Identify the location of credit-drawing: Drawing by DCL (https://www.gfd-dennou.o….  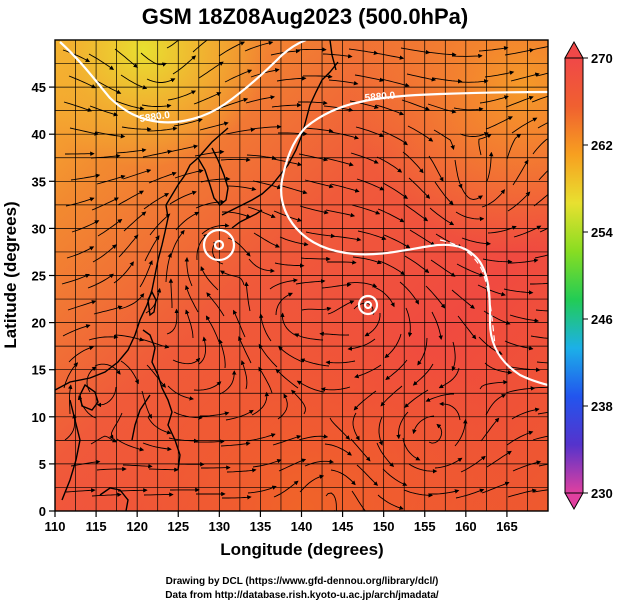
(302, 581).